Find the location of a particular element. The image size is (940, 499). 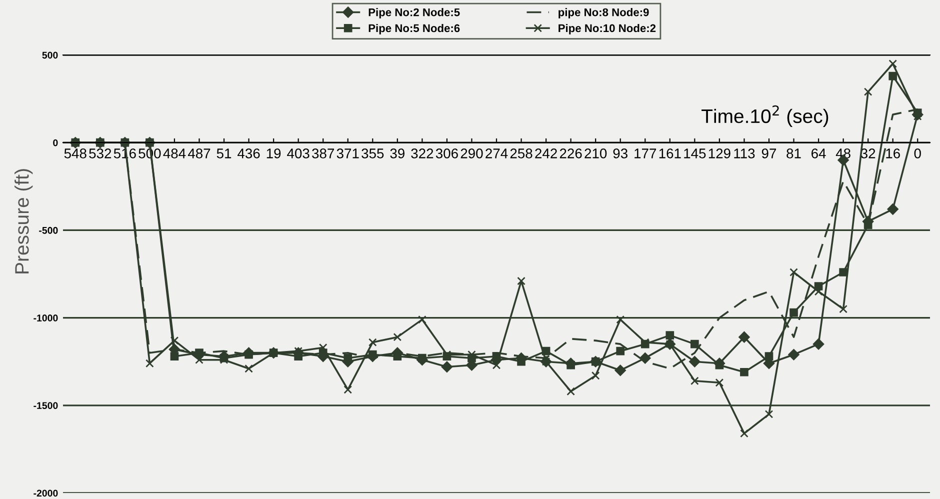

y-tick-label: -500 is located at coordinates (48, 230).